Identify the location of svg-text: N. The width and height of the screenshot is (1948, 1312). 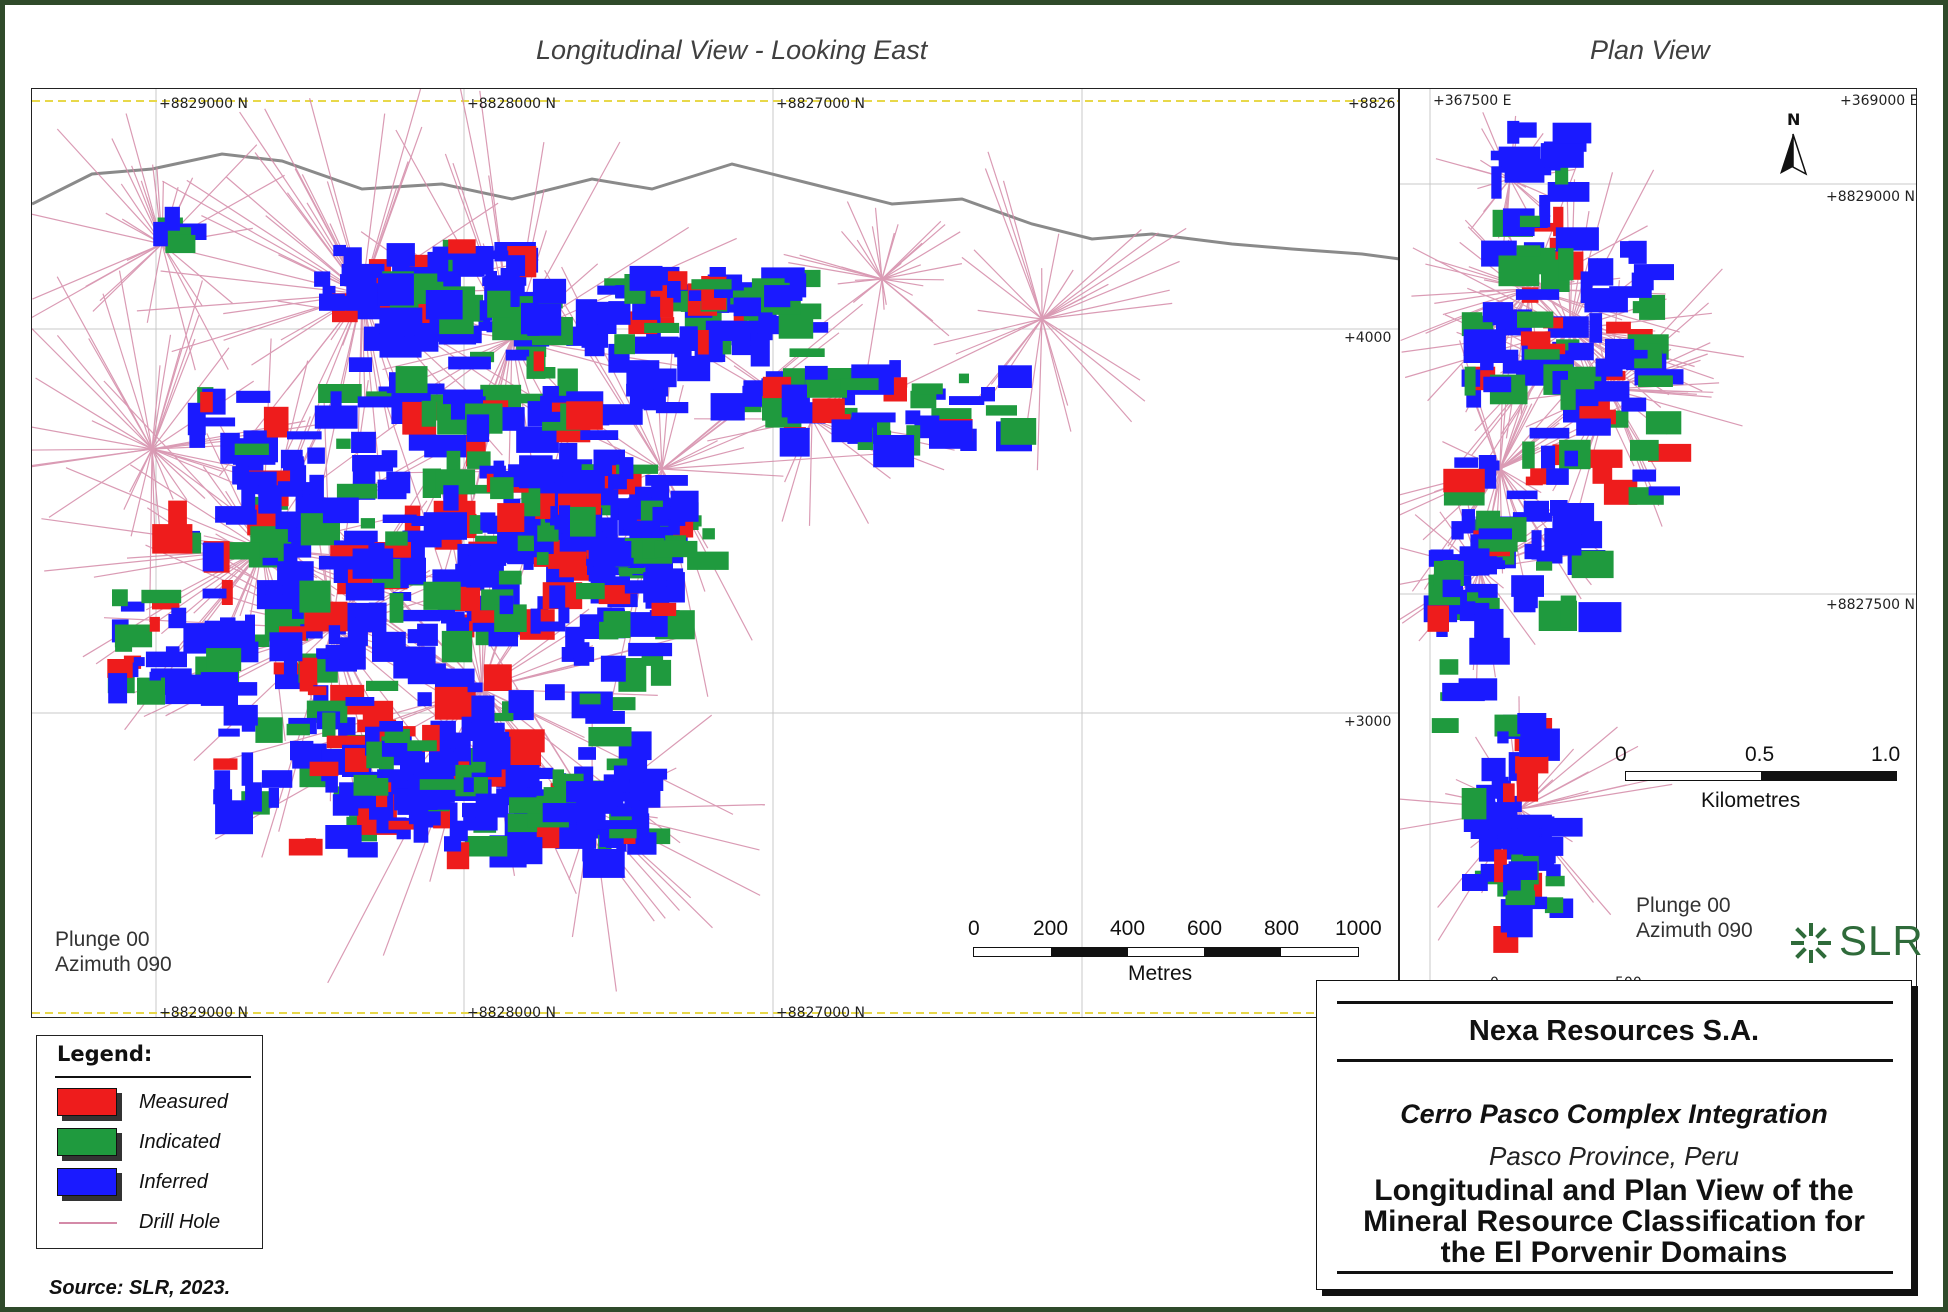
(1793, 119).